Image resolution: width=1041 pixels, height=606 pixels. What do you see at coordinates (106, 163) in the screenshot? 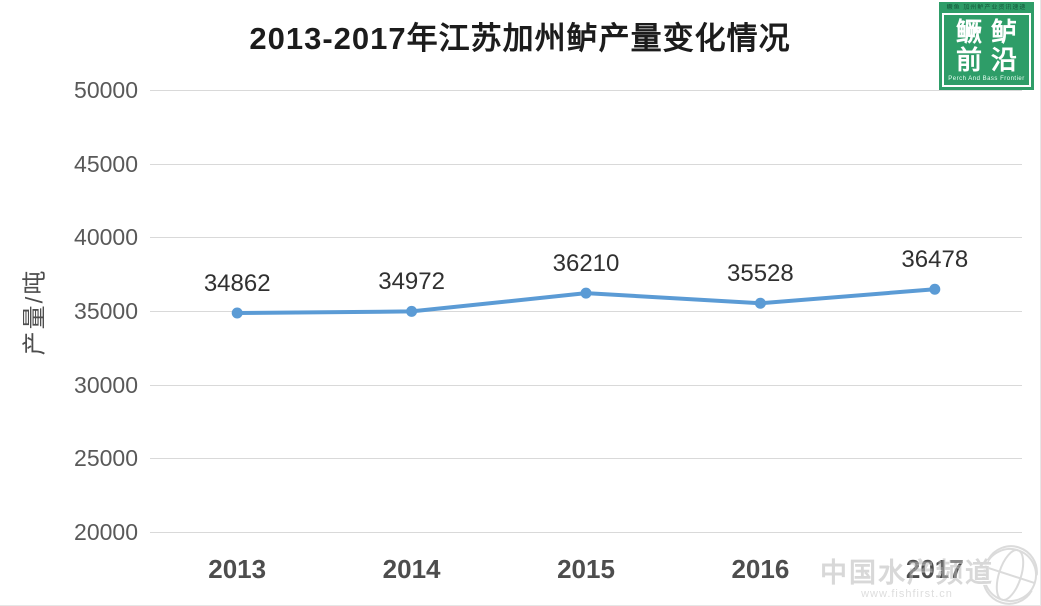
I see `y-tick-label: 45000` at bounding box center [106, 163].